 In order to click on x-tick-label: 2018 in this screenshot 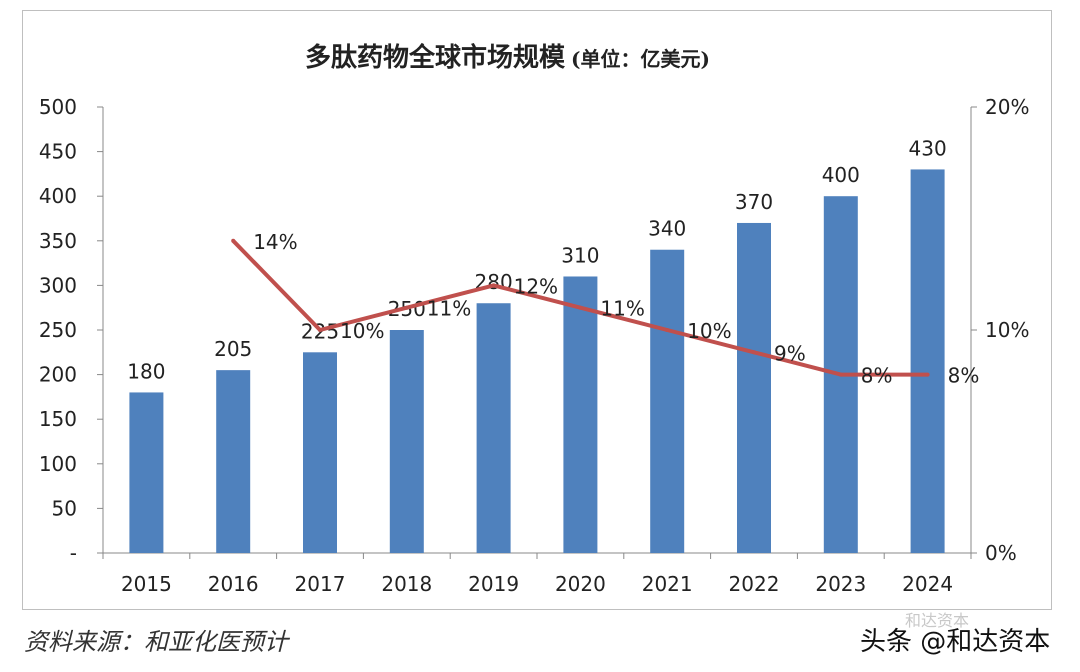, I will do `click(406, 584)`.